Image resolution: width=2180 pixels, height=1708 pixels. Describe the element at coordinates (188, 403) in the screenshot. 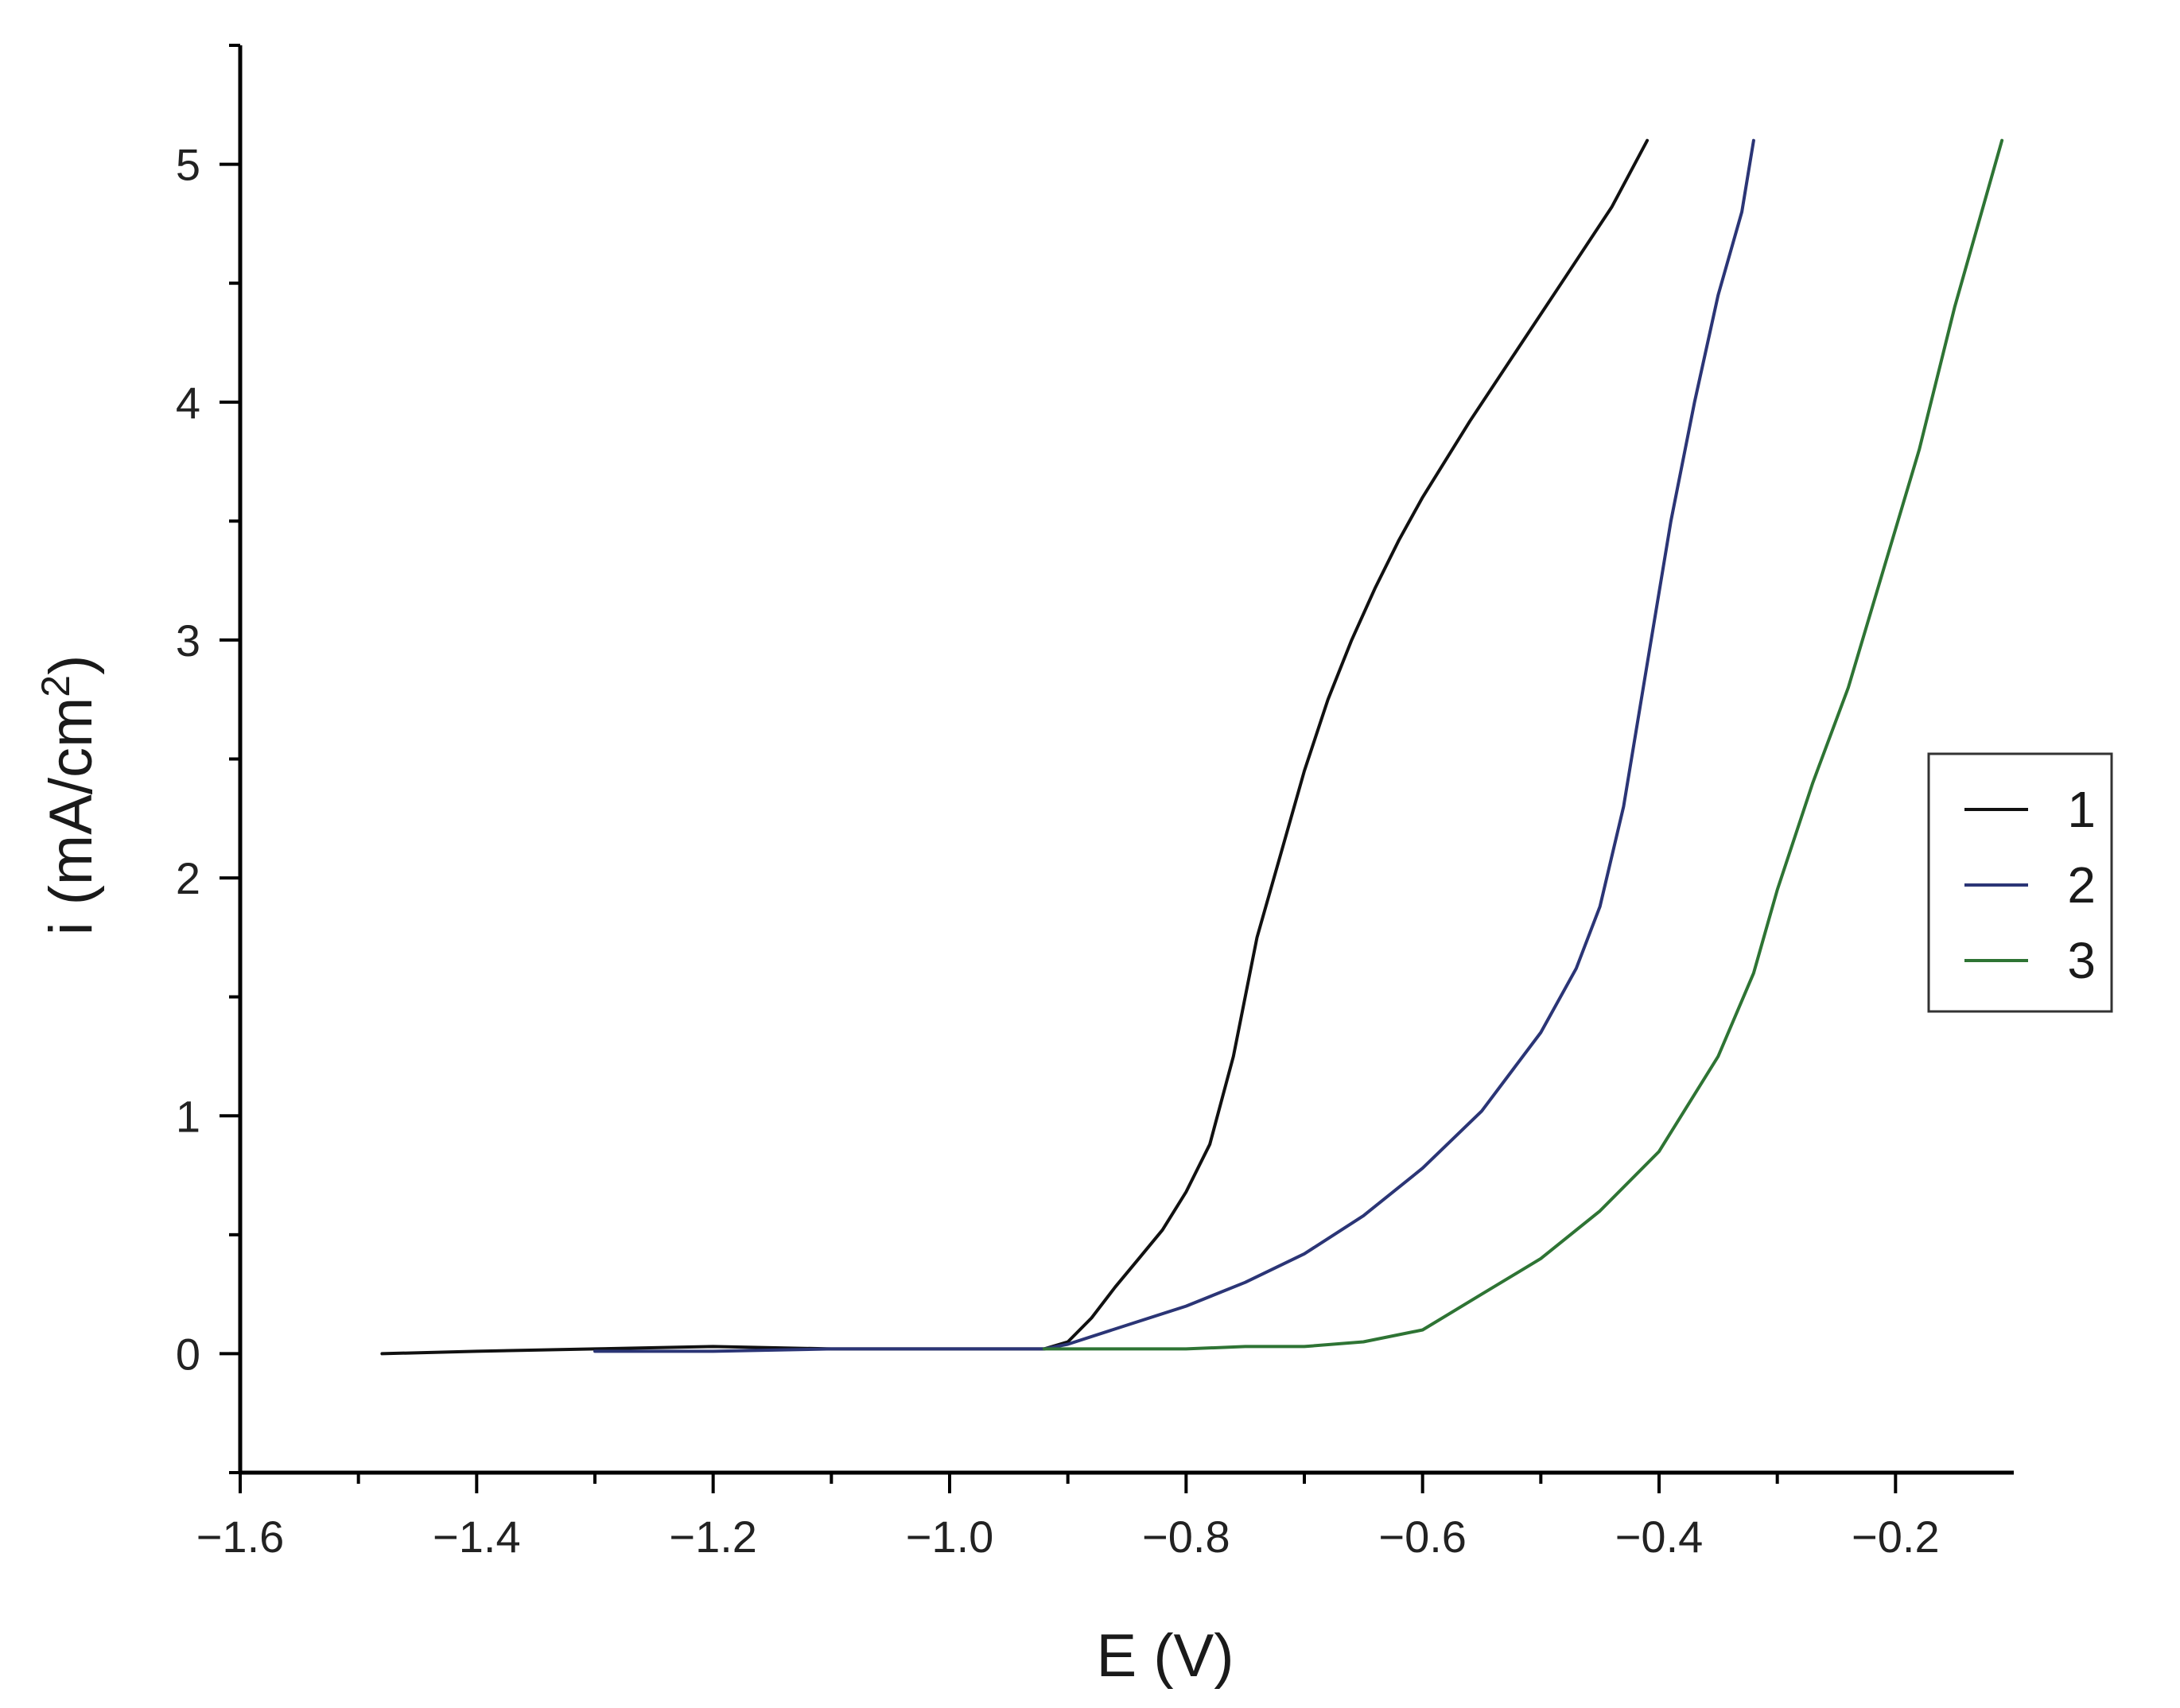

I see `y-tick-label: 4` at that location.